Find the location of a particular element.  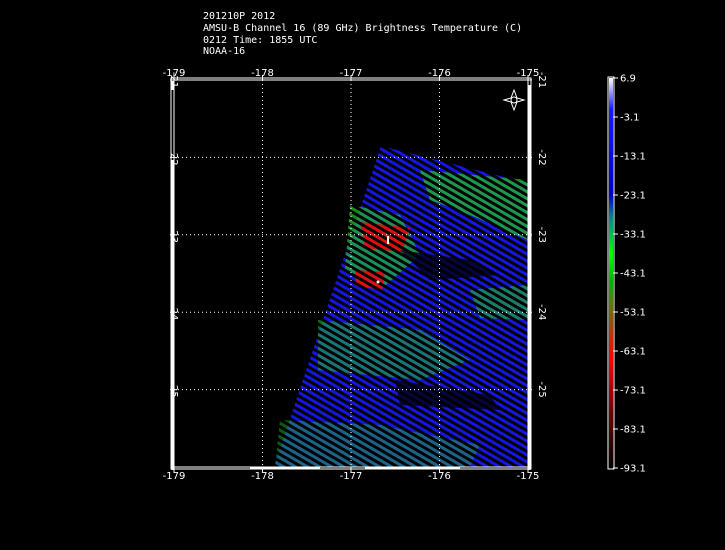

lon-label-bottom: -175 is located at coordinates (528, 476).